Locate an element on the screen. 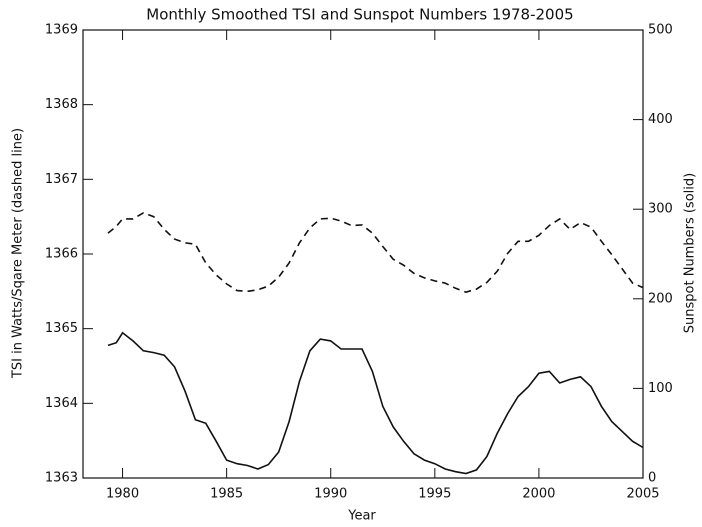 The width and height of the screenshot is (702, 527). y-tick-label: 1369 is located at coordinates (61, 30).